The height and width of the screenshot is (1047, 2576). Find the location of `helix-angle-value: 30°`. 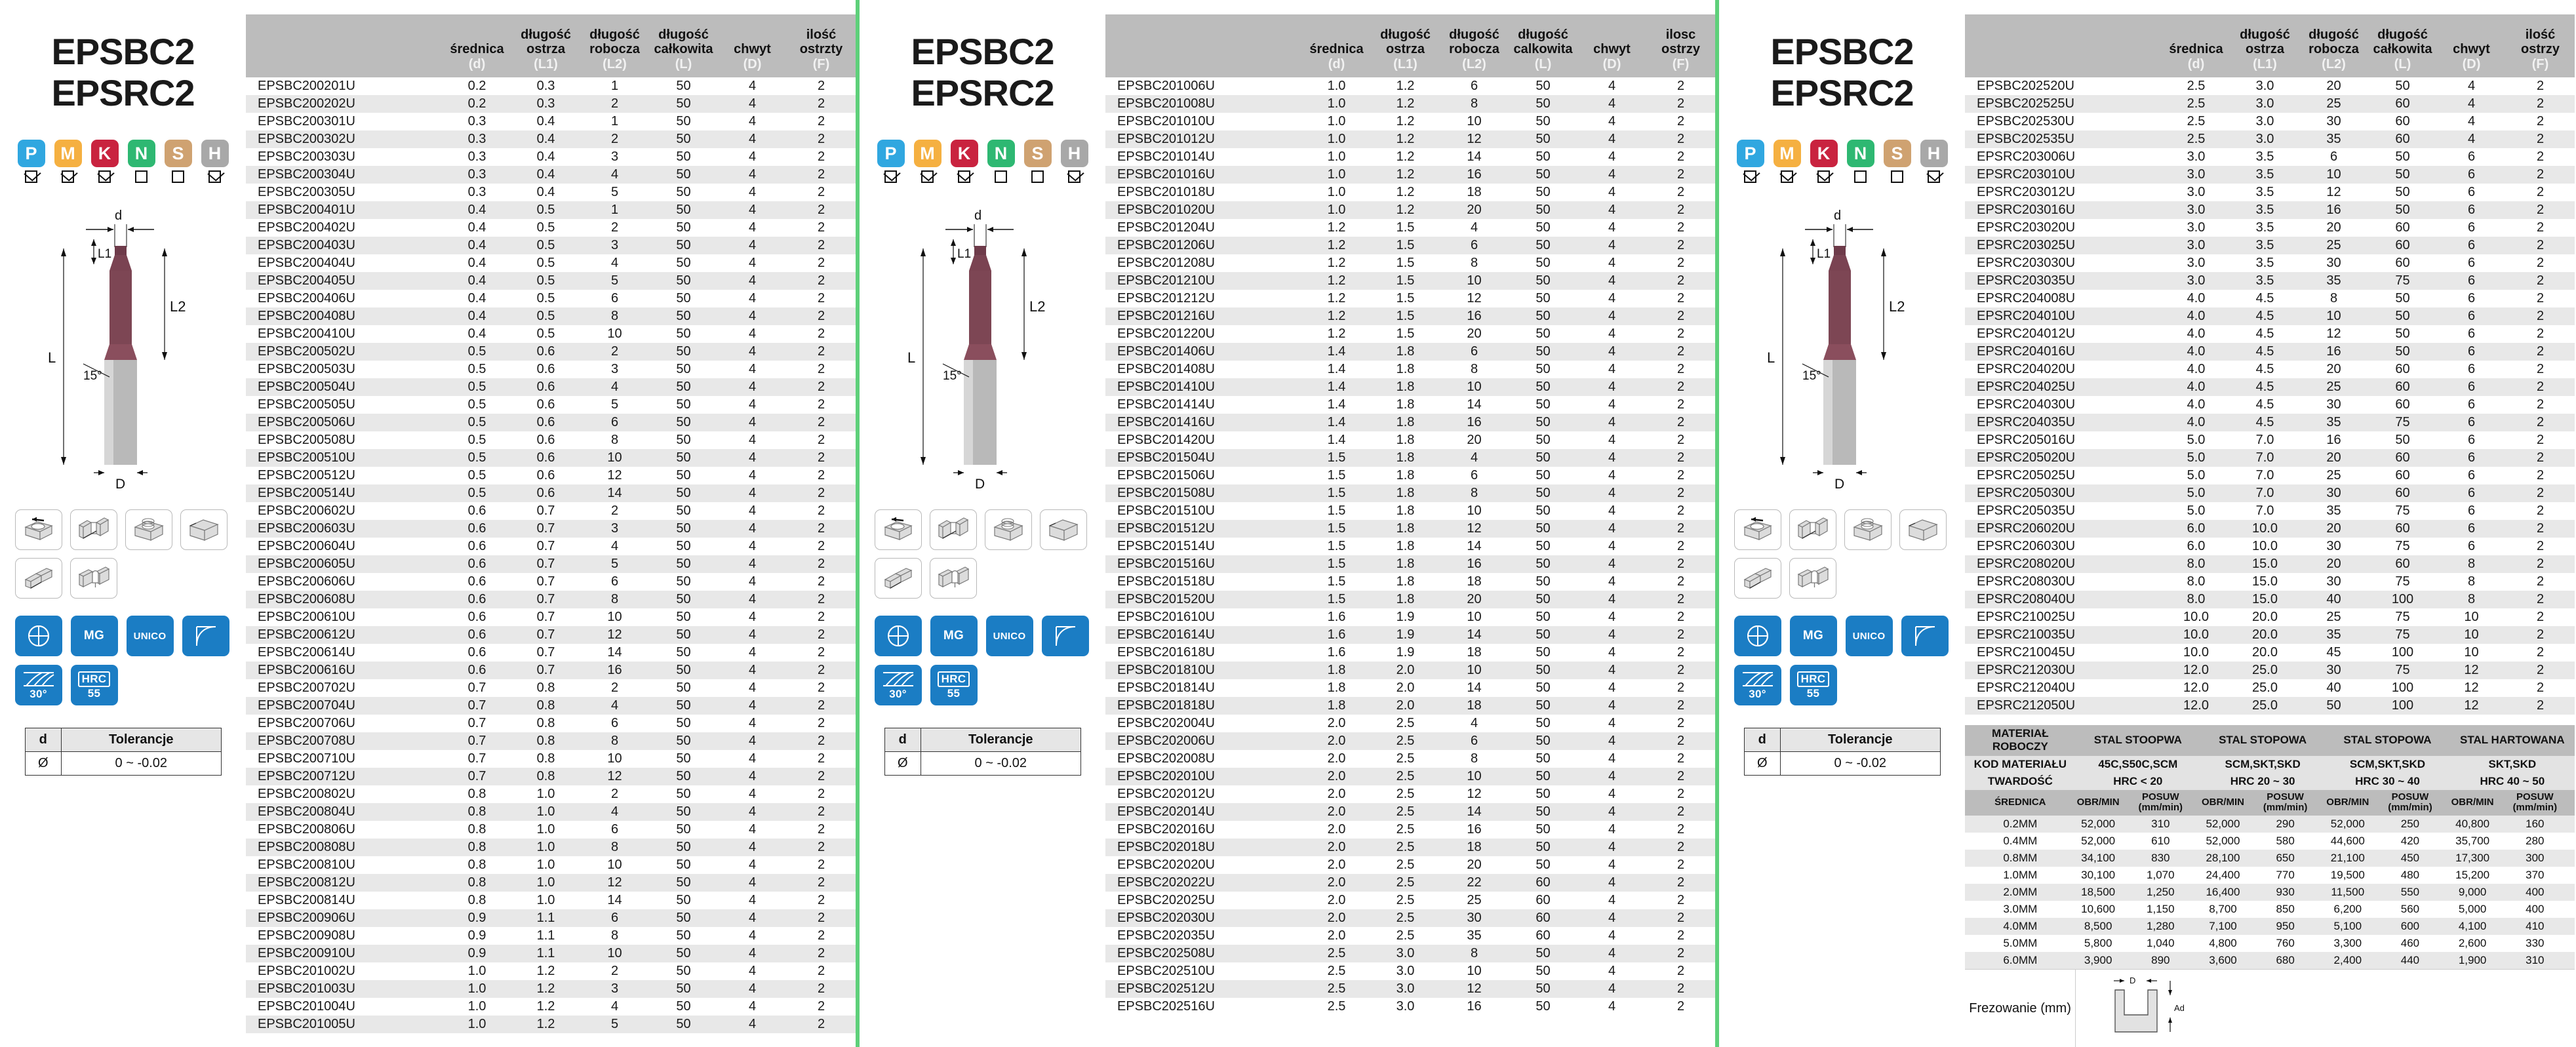

helix-angle-value: 30° is located at coordinates (1757, 694).